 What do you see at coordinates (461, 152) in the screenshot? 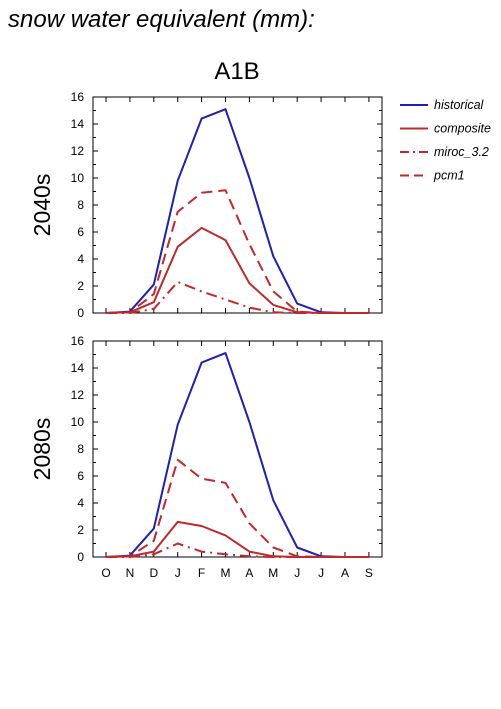
I see `legend-label: miroc_3.2` at bounding box center [461, 152].